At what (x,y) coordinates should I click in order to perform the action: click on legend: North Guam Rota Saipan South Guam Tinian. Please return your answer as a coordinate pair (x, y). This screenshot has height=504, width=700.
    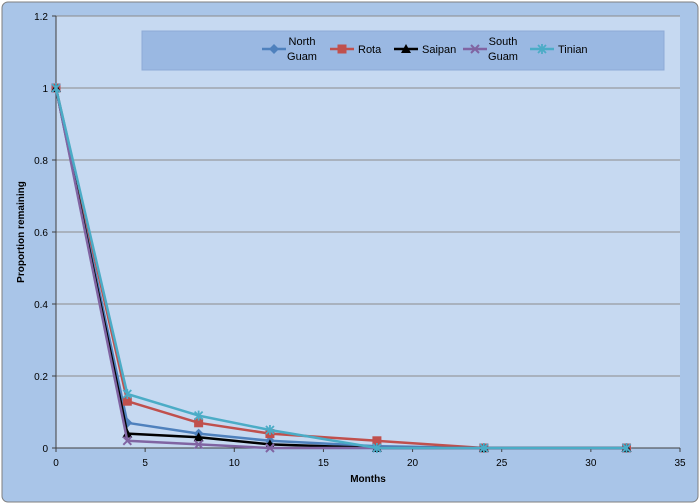
    Looking at the image, I should click on (403, 50).